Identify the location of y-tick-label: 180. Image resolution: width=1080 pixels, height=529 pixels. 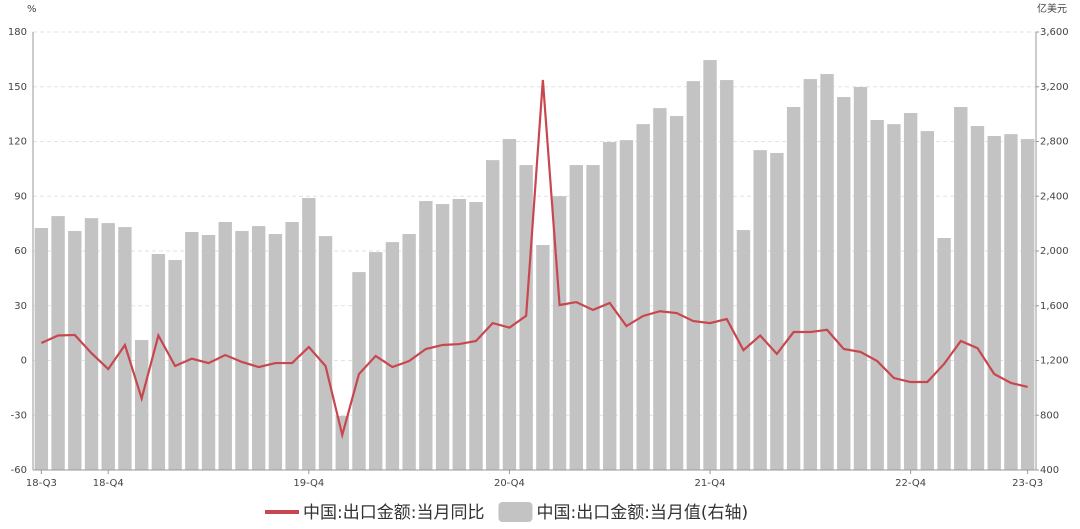
(17, 32).